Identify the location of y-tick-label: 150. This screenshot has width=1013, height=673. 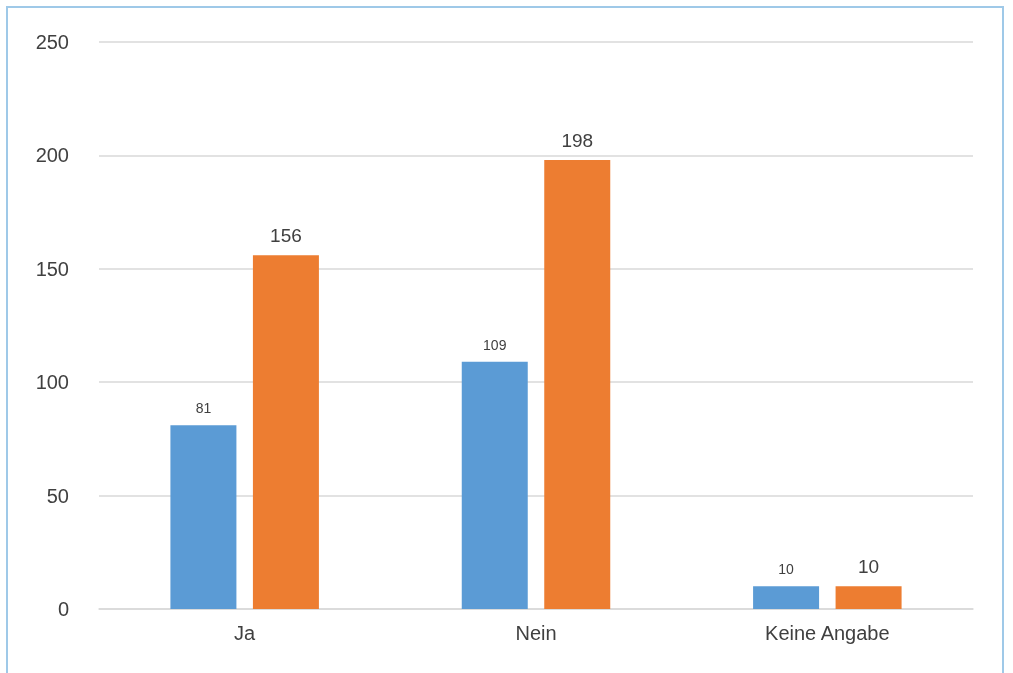
(52, 268).